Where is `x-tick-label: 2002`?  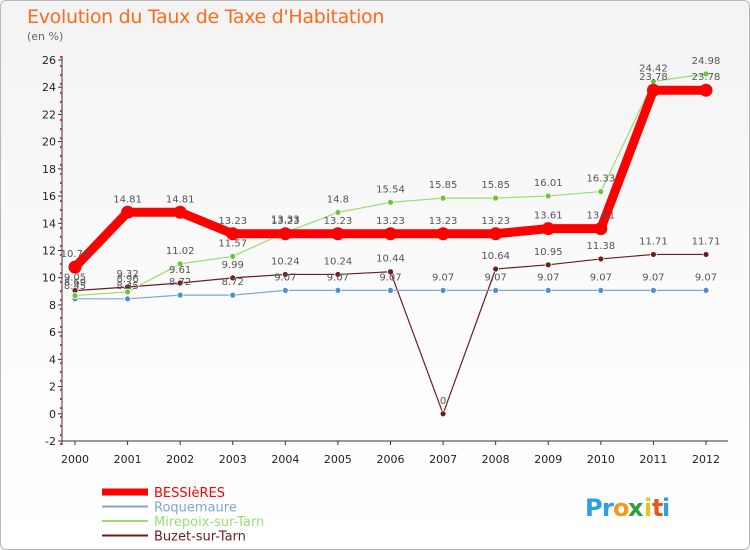 x-tick-label: 2002 is located at coordinates (180, 459).